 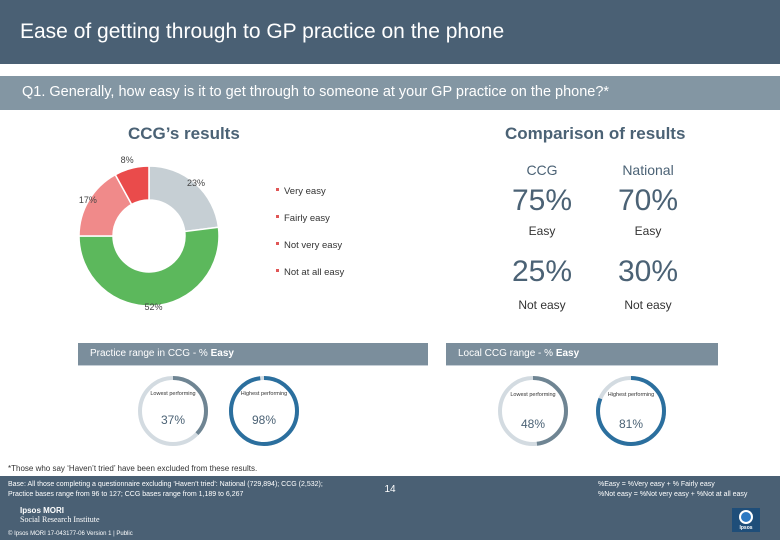 What do you see at coordinates (132, 185) in the screenshot?
I see `donut-slice-not-at-all-easy` at bounding box center [132, 185].